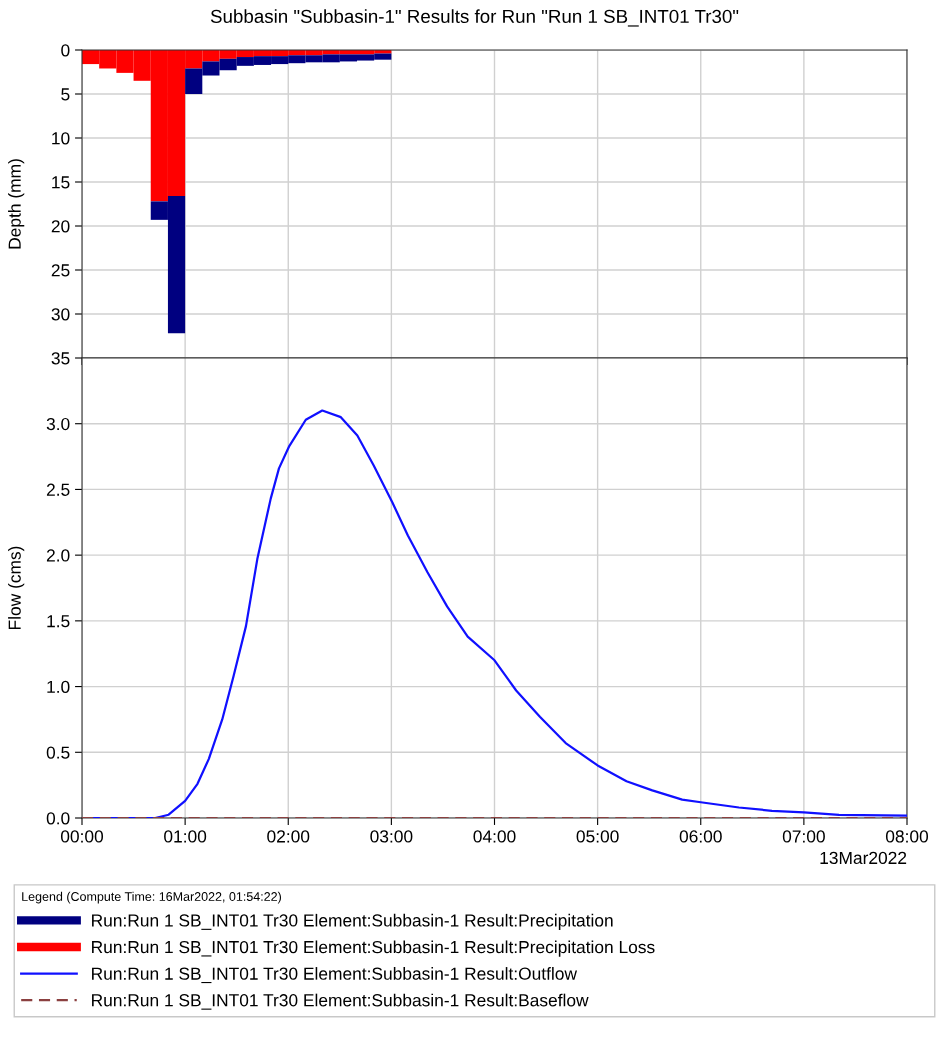 The height and width of the screenshot is (1041, 949). I want to click on y-tick-label: 2.5, so click(58, 489).